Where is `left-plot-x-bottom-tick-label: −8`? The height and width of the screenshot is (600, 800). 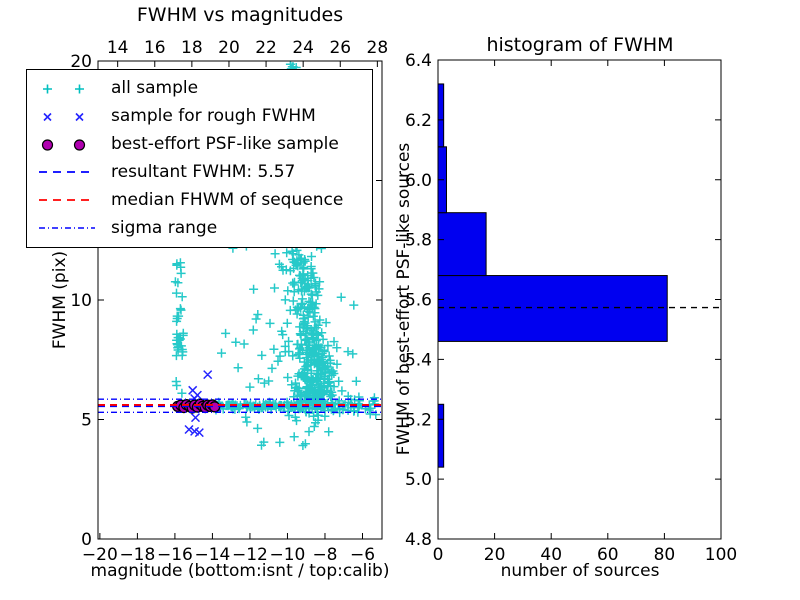 left-plot-x-bottom-tick-label: −8 is located at coordinates (324, 555).